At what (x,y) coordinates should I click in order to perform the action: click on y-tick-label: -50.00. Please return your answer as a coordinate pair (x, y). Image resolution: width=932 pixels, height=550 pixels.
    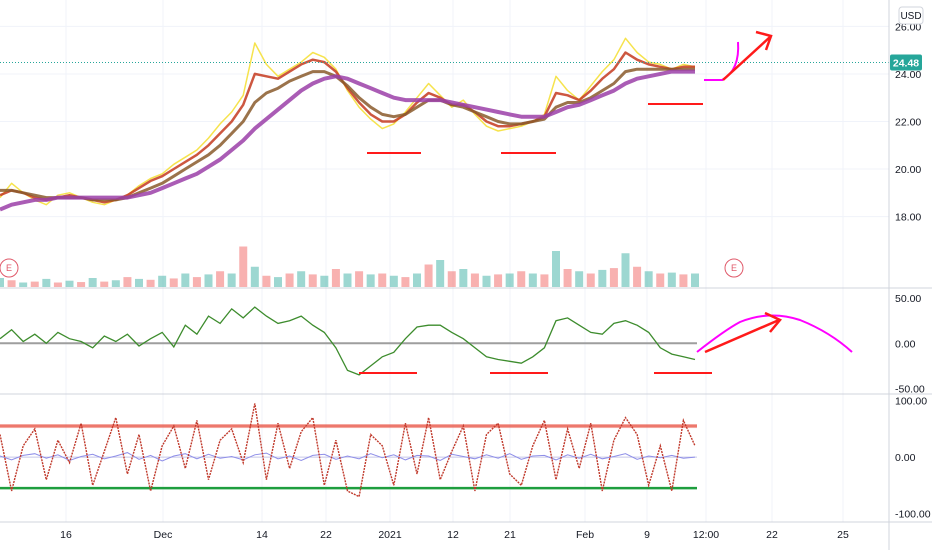
    Looking at the image, I should click on (910, 389).